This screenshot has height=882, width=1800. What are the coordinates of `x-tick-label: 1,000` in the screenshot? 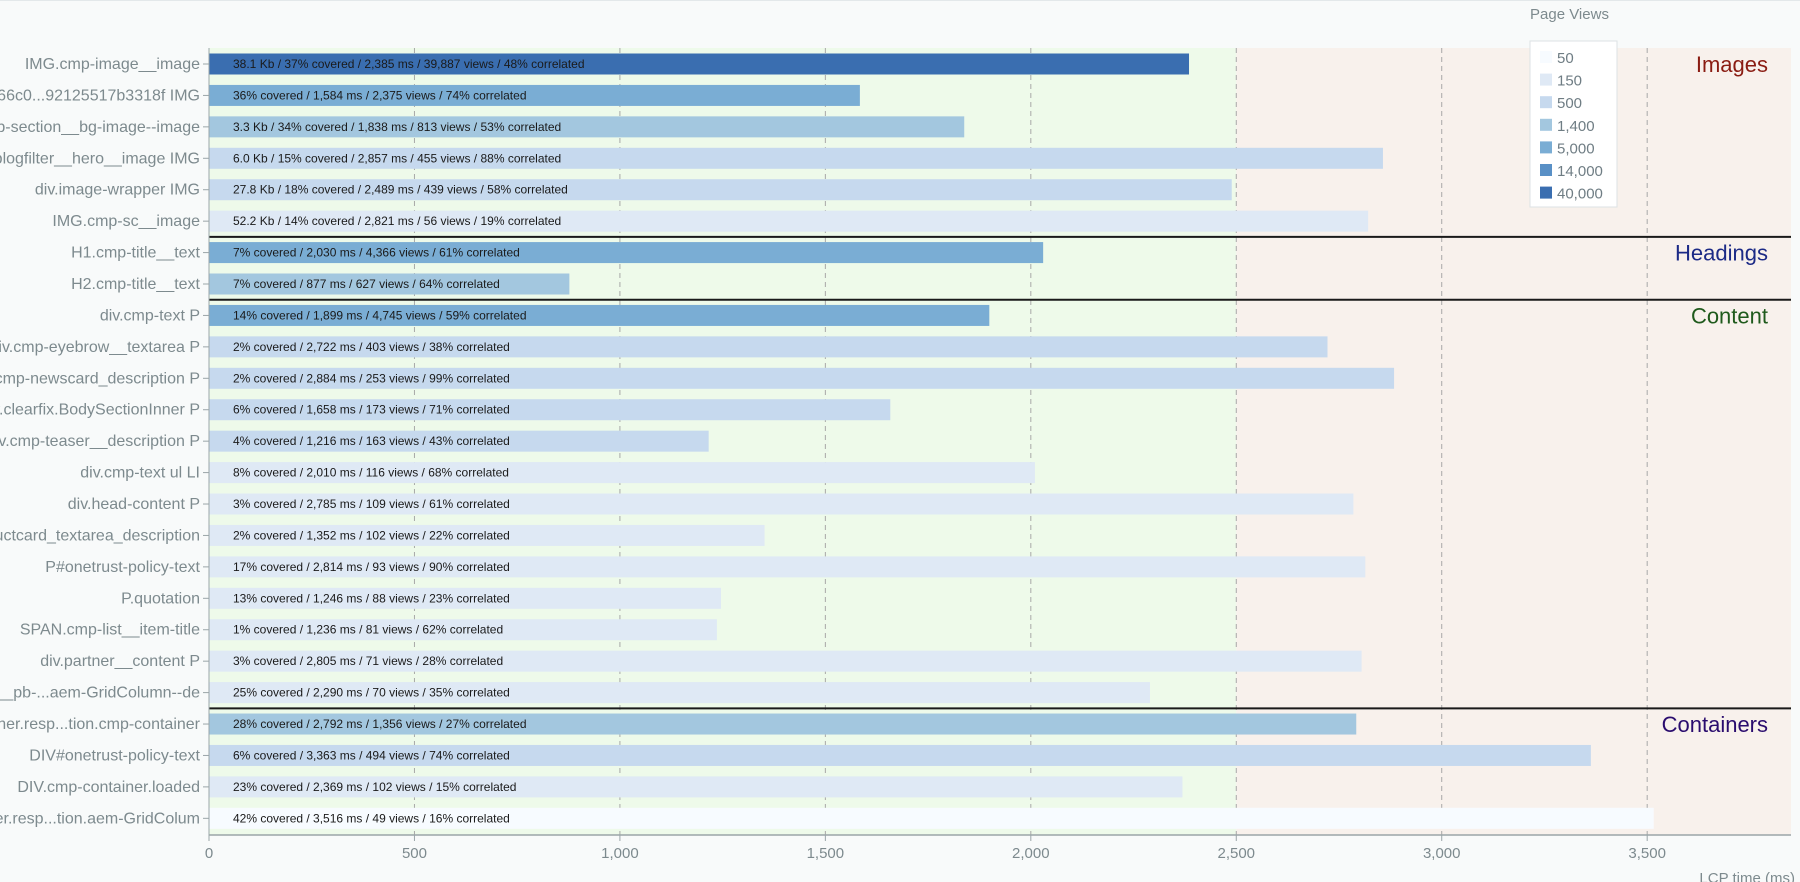 It's located at (620, 853).